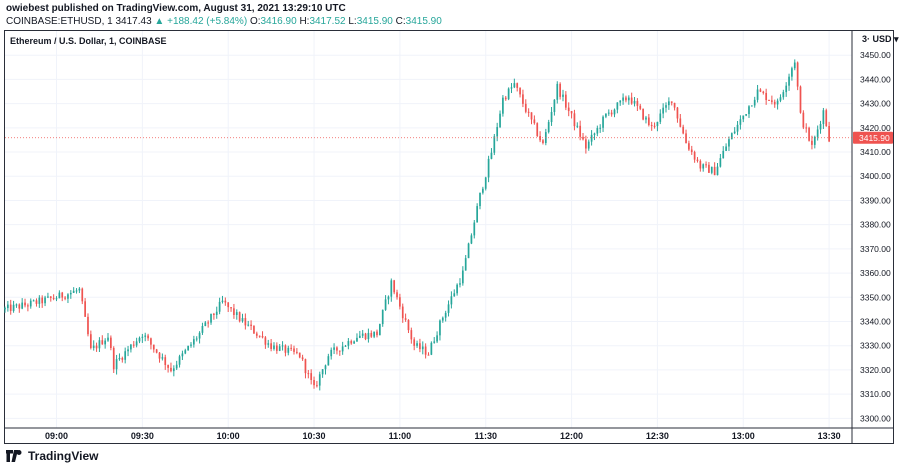 Image resolution: width=900 pixels, height=470 pixels. I want to click on x-tick-label: 10:00, so click(228, 436).